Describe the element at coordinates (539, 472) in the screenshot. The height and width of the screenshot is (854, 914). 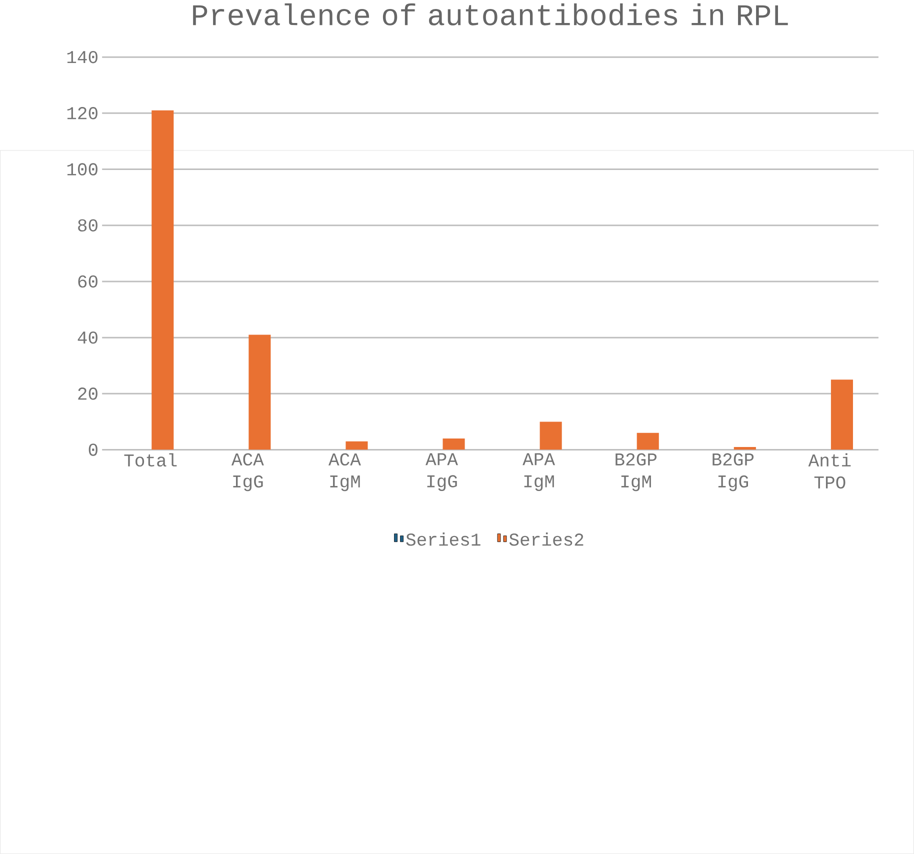
I see `x-tick-label: APA IgM` at that location.